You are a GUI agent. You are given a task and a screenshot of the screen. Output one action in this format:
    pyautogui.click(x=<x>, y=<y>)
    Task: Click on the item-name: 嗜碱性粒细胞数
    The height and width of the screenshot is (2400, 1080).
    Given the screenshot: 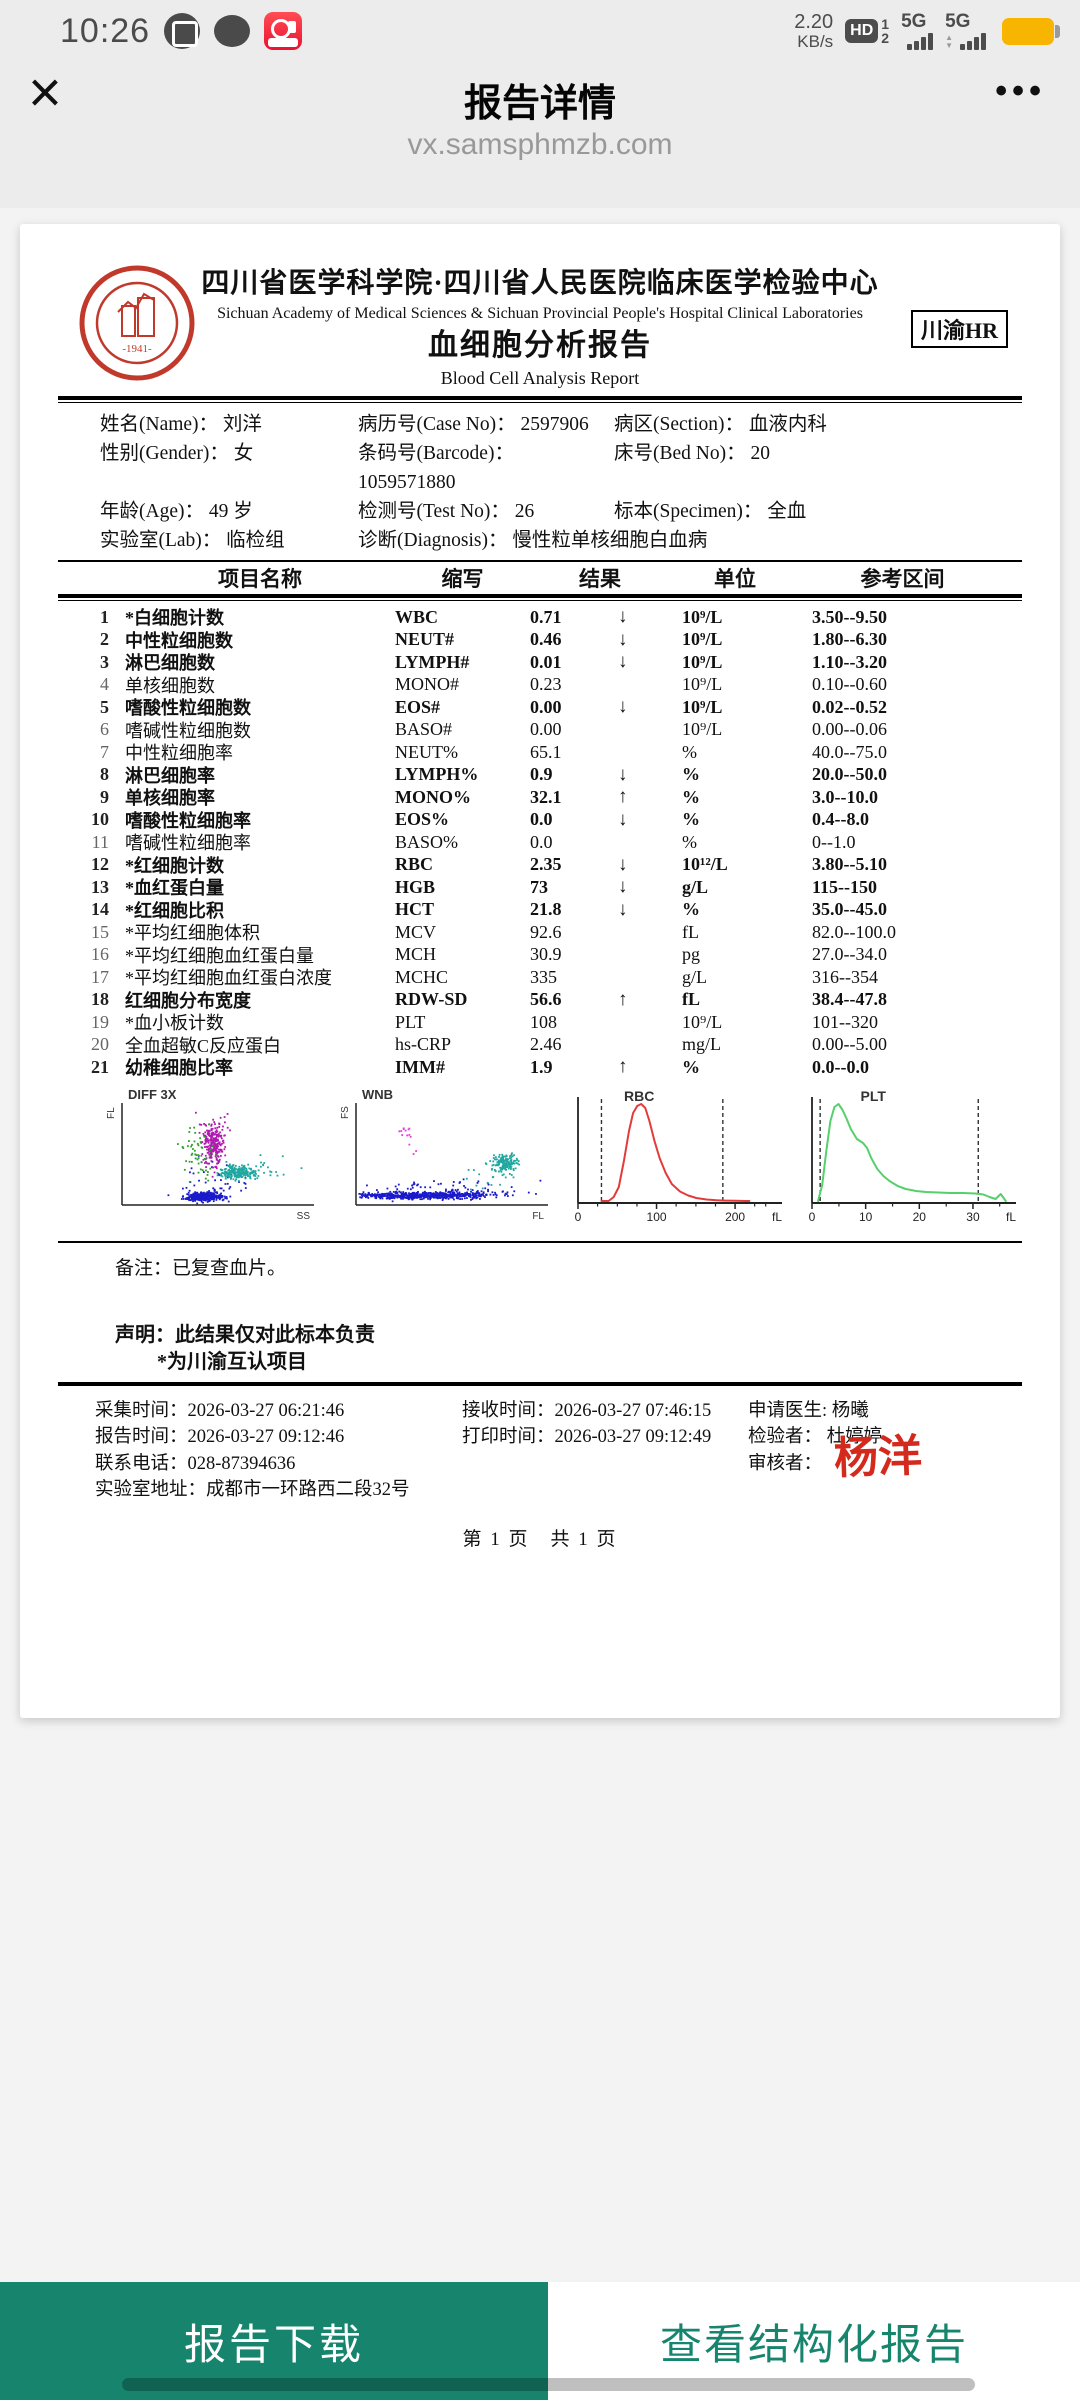 What is the action you would take?
    pyautogui.click(x=188, y=730)
    